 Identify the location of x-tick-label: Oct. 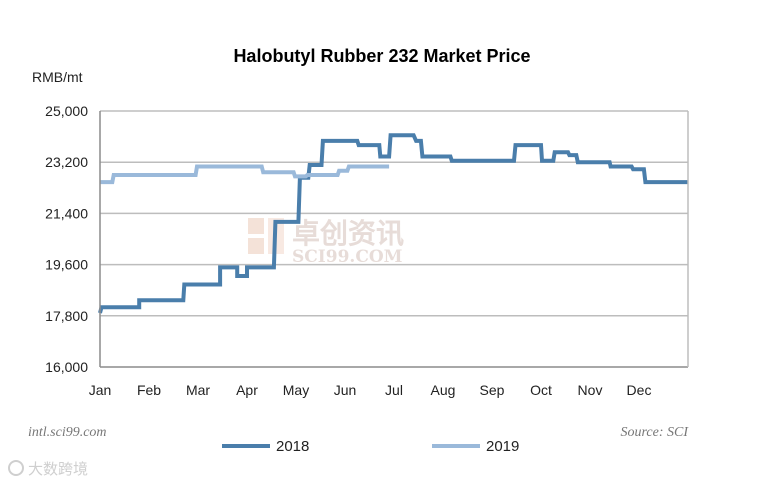
(541, 390).